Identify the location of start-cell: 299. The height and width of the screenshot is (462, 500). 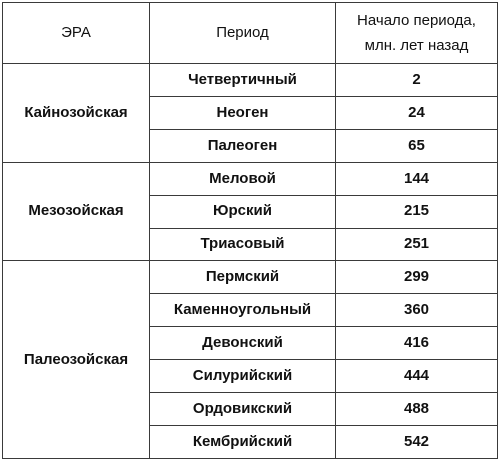
(416, 277).